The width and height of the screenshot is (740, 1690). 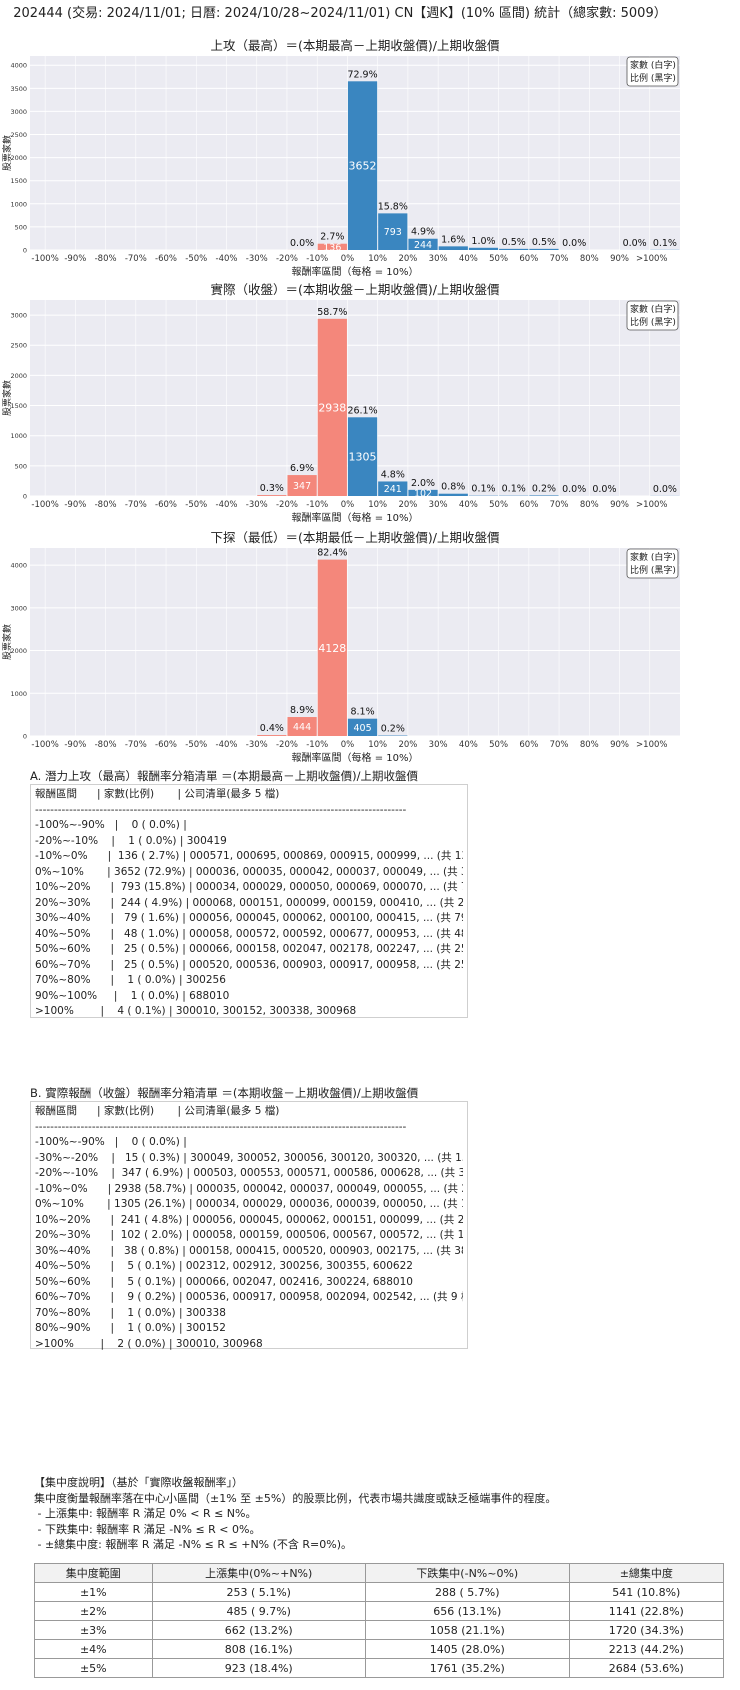 I want to click on x-tick-label: 40%, so click(x=468, y=745).